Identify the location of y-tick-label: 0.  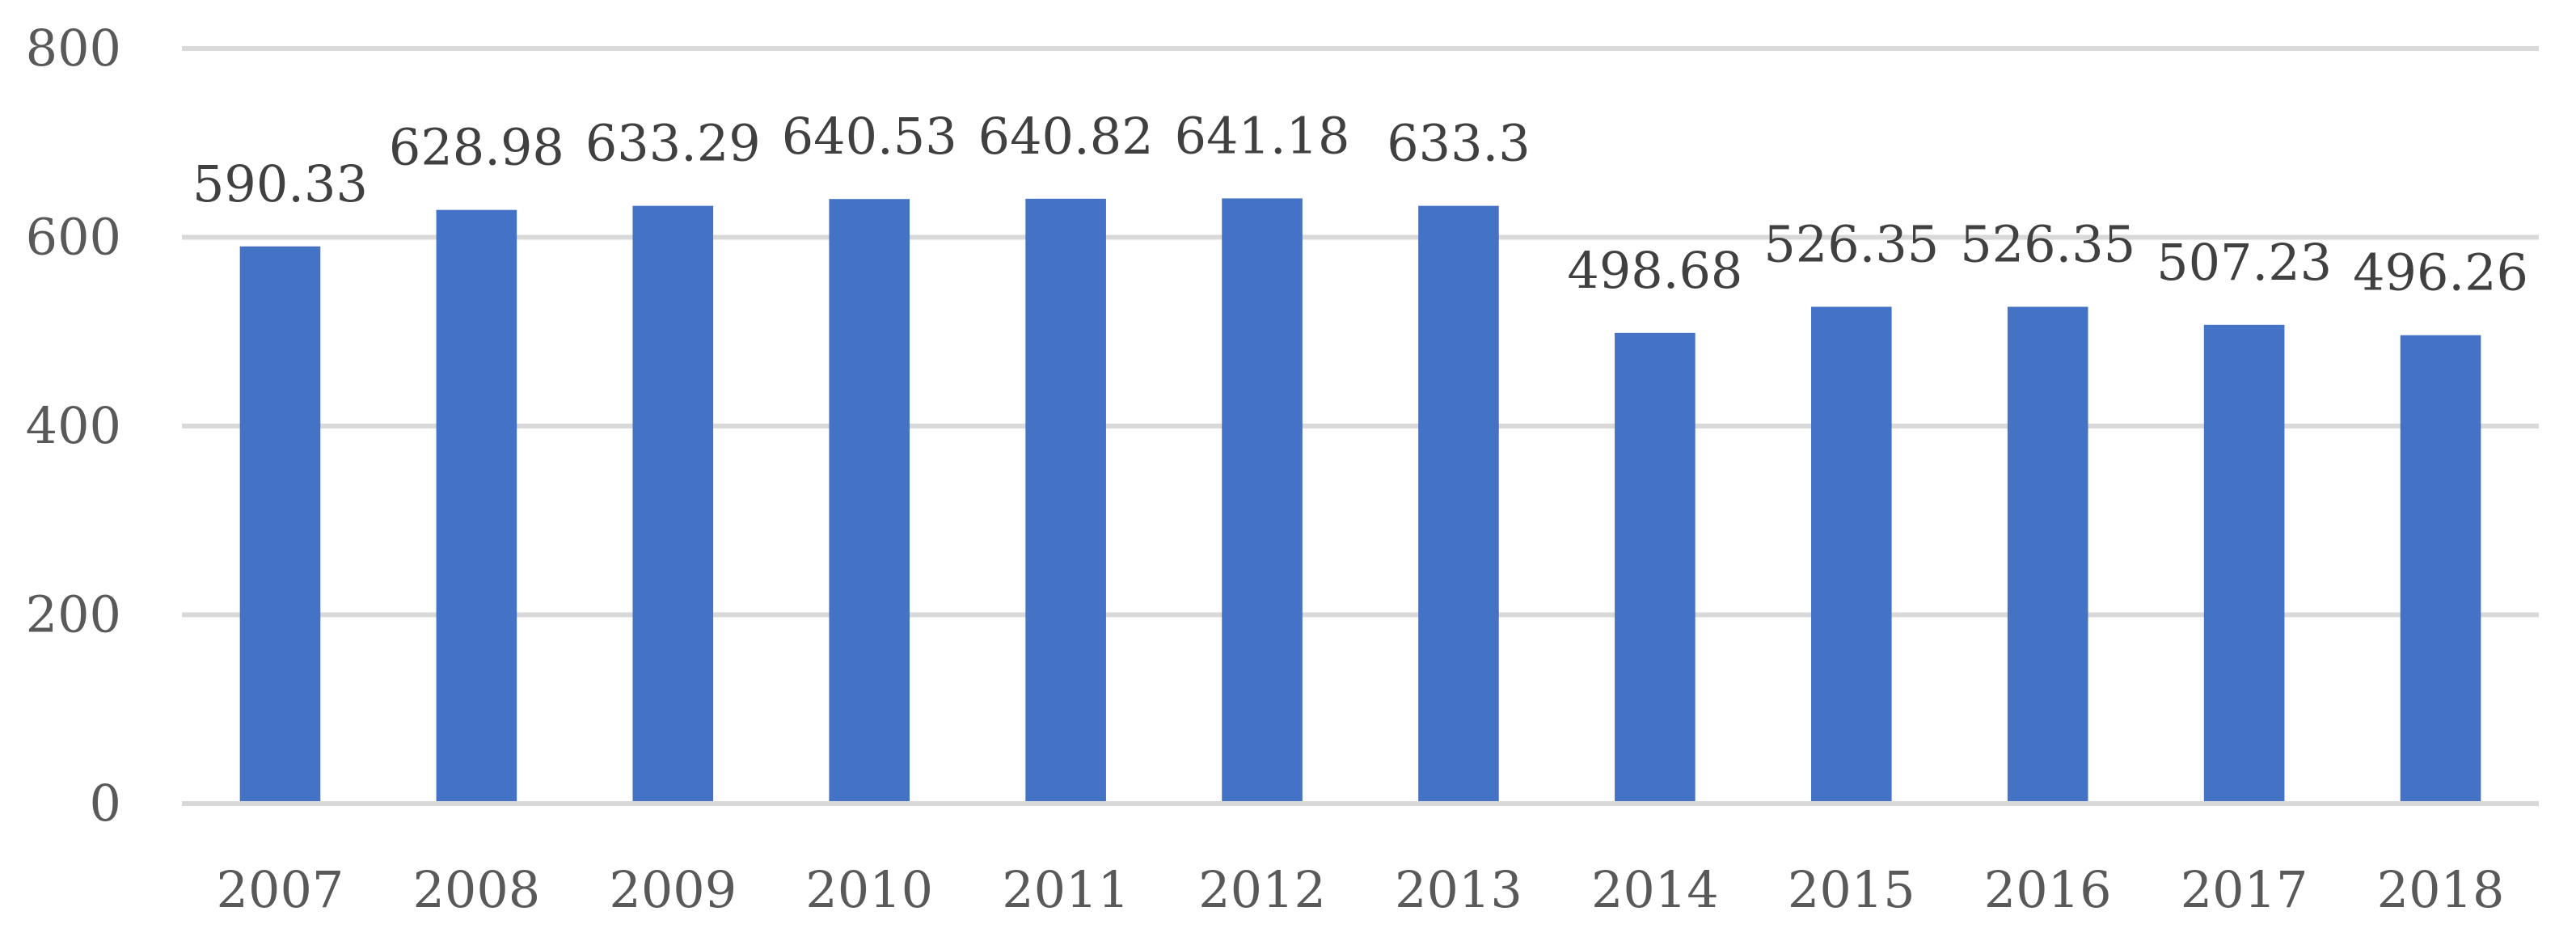
(105, 803).